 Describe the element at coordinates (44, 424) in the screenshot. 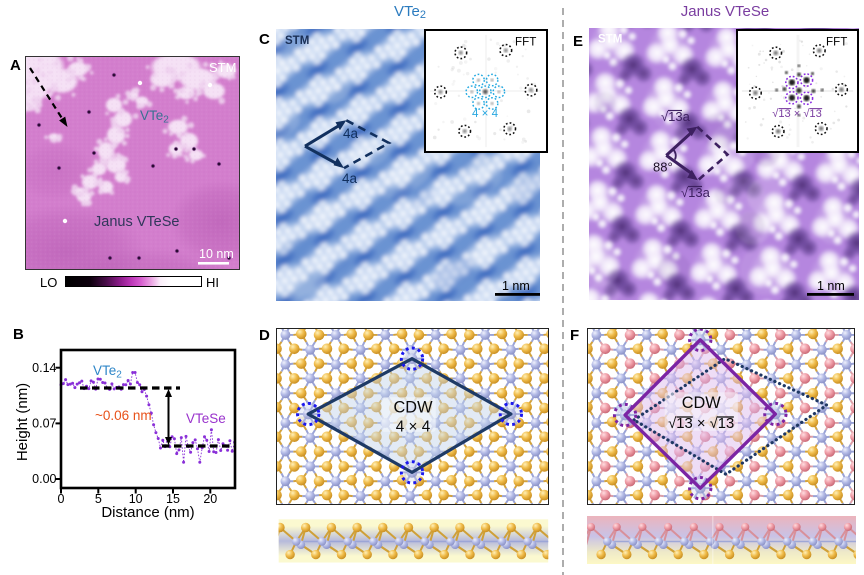

I see `svg-text: 0.07` at that location.